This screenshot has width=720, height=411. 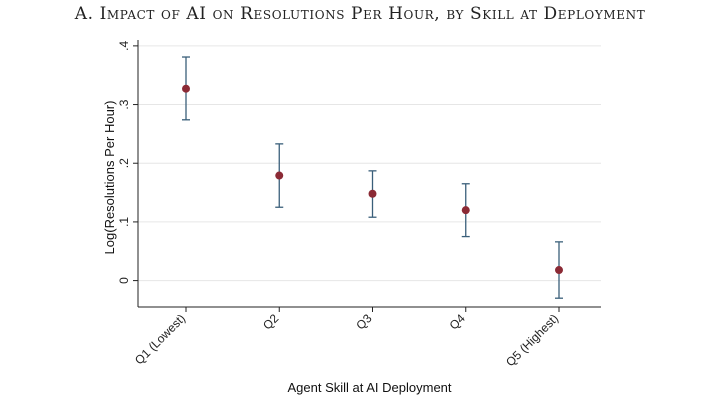 I want to click on x-tick-label-1: Q2, so click(x=270, y=321).